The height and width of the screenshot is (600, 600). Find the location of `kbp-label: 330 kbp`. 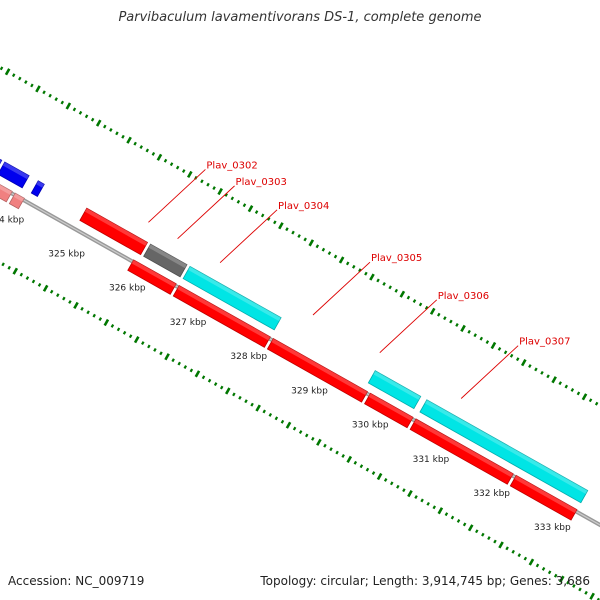

kbp-label: 330 kbp is located at coordinates (370, 426).